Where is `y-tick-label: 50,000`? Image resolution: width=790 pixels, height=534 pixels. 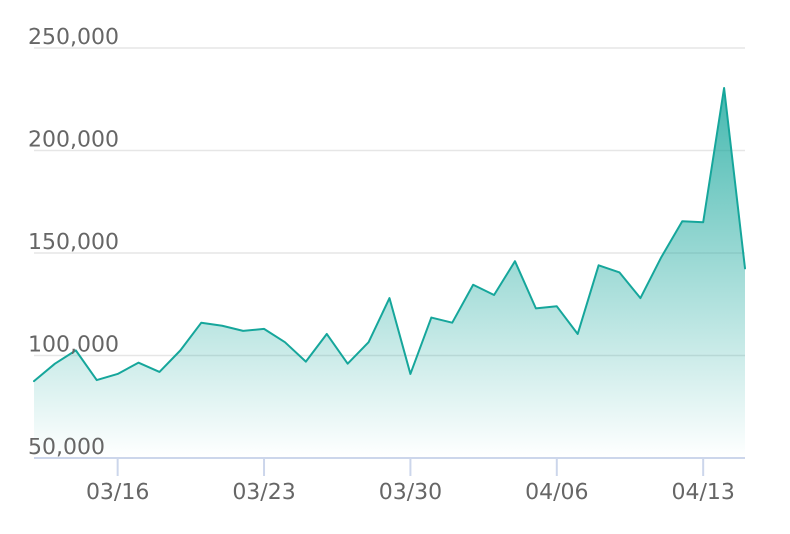 y-tick-label: 50,000 is located at coordinates (66, 447).